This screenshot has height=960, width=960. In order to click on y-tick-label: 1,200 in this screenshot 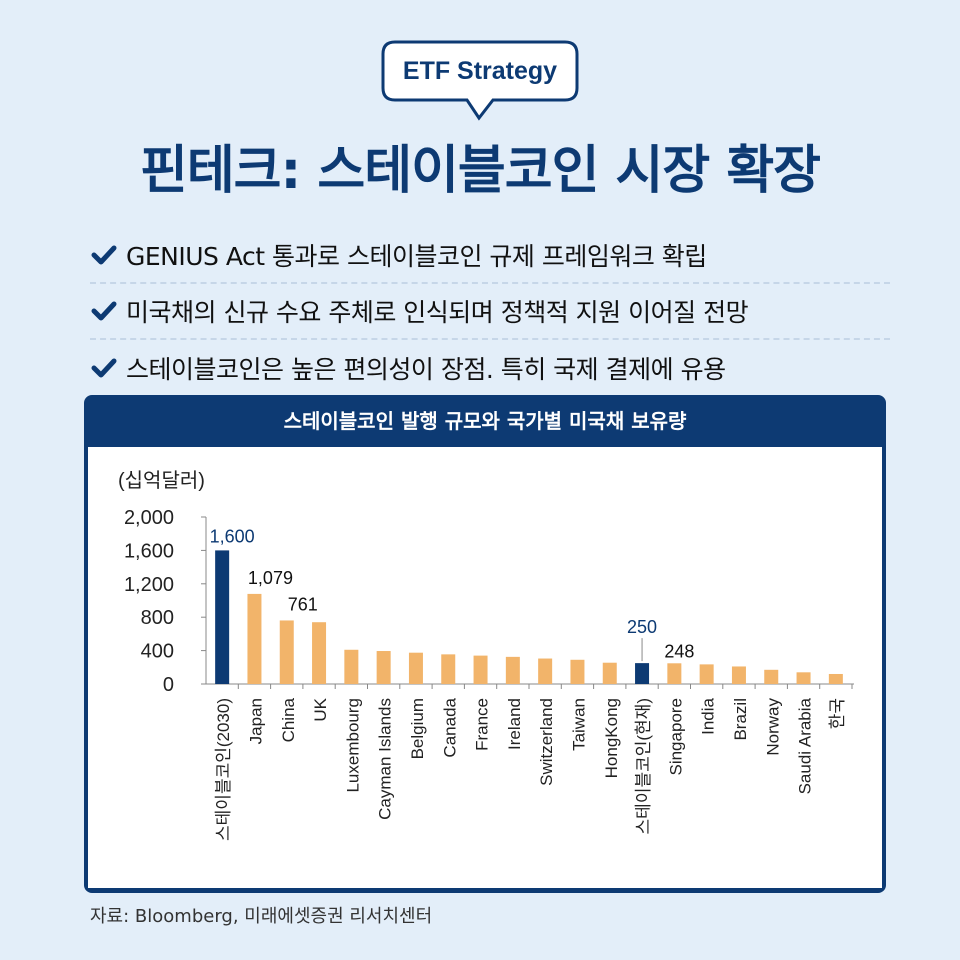, I will do `click(149, 585)`.